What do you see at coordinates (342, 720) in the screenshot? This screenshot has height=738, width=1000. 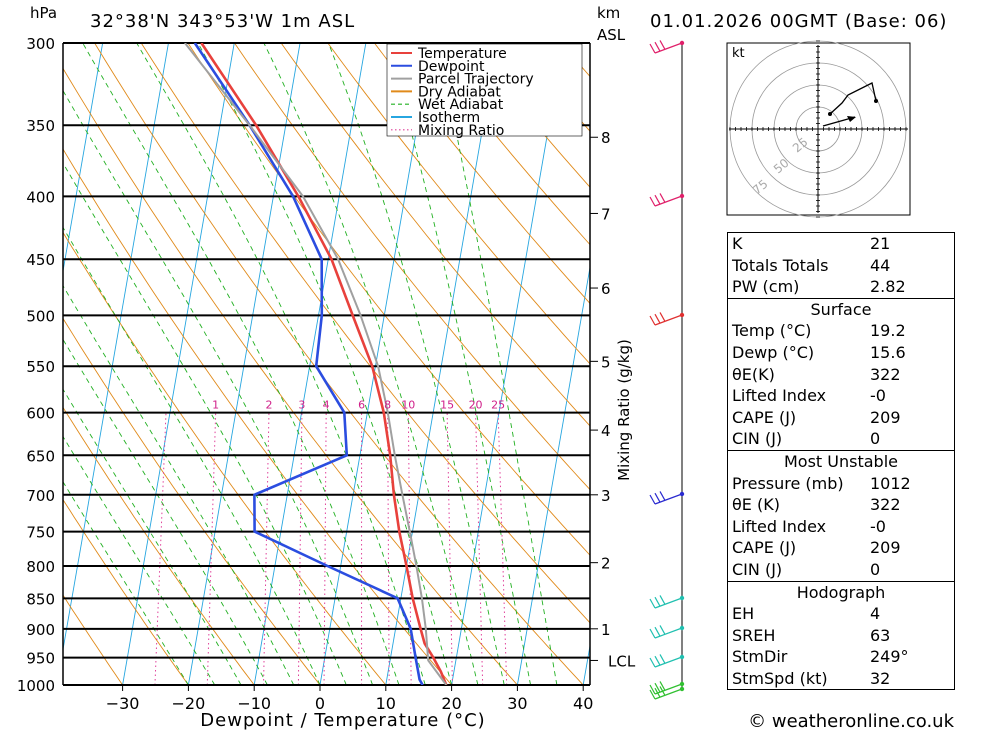 I see `x-axis-label: Dewpoint / Temperature (°C)` at bounding box center [342, 720].